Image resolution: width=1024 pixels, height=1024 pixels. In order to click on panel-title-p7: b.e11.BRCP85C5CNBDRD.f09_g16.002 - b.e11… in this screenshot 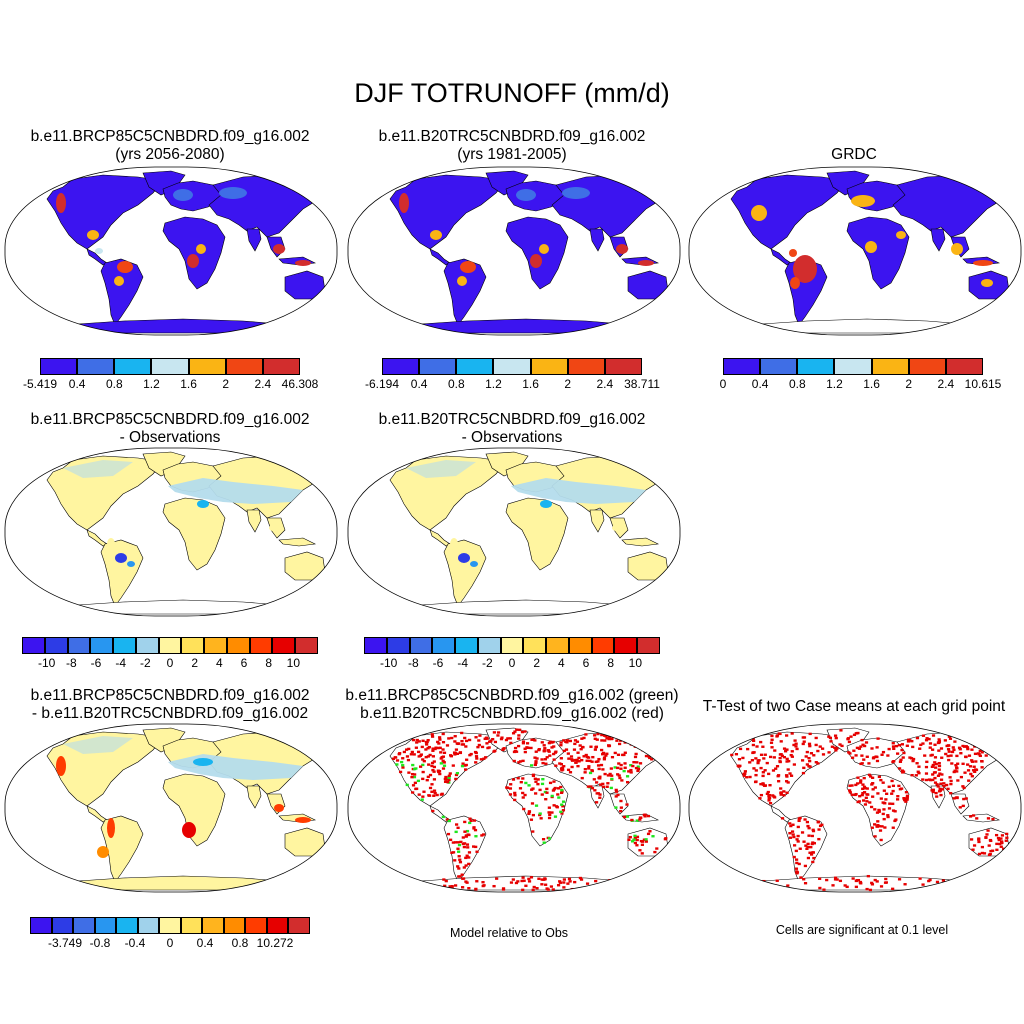, I will do `click(170, 705)`.